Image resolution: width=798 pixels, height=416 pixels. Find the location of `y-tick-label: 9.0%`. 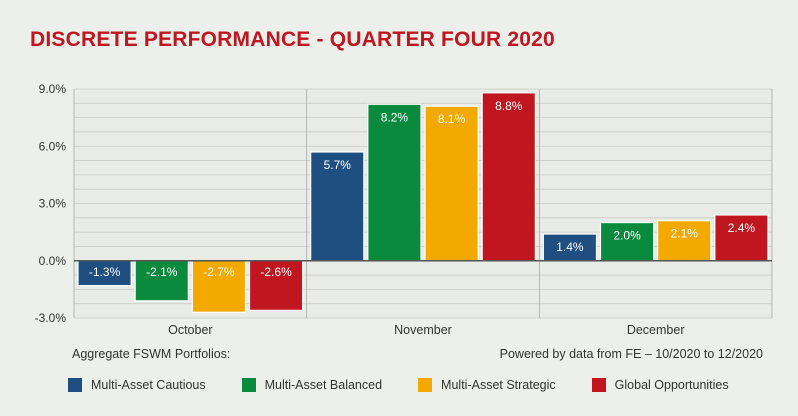

y-tick-label: 9.0% is located at coordinates (53, 89).